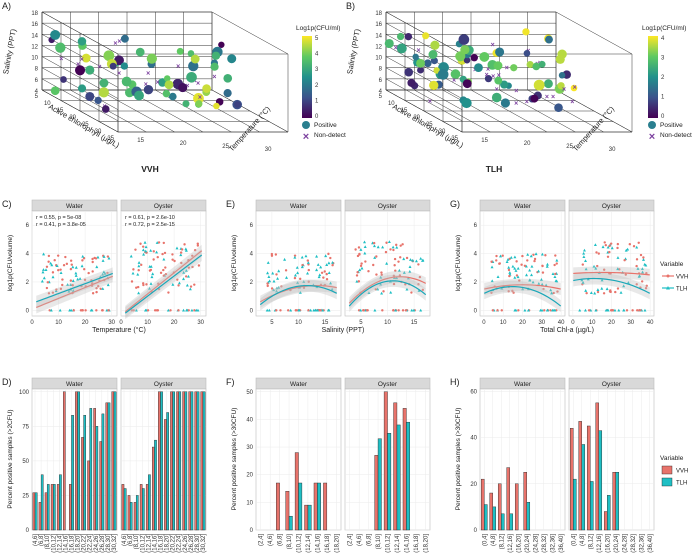  I want to click on vvh-fit-line, so click(74, 292).